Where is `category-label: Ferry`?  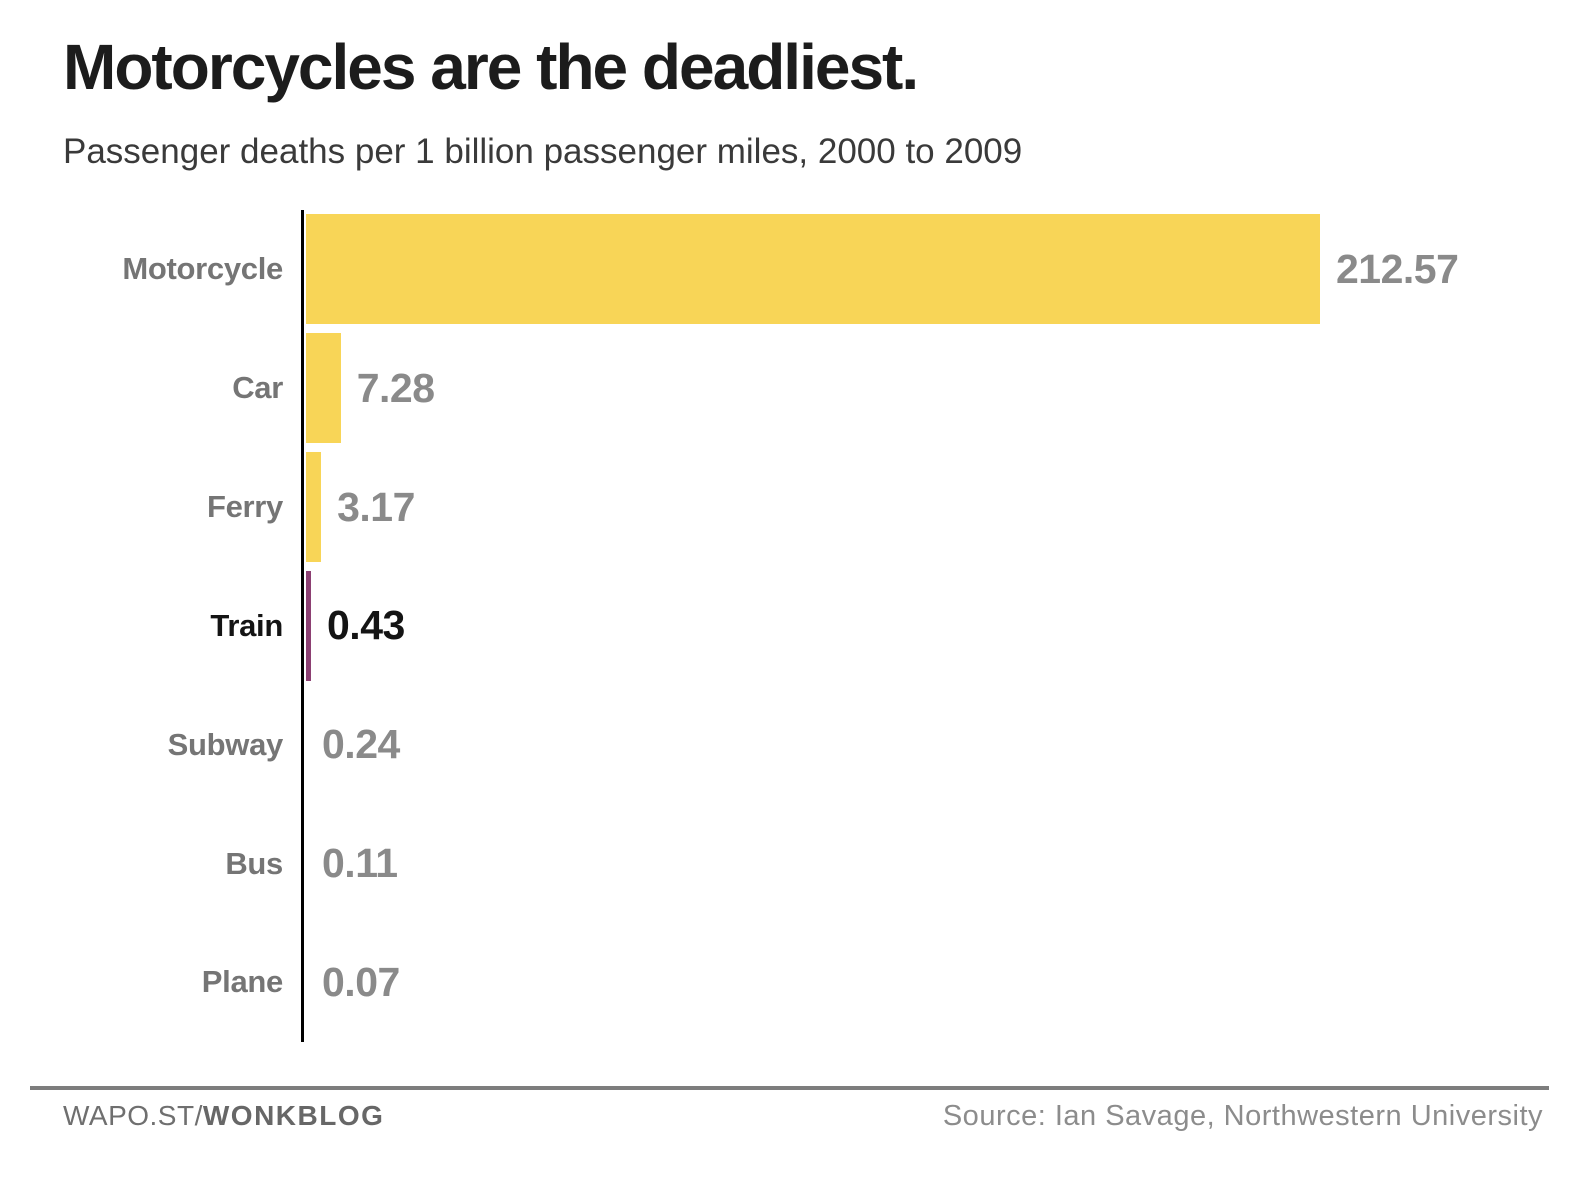
category-label: Ferry is located at coordinates (244, 507).